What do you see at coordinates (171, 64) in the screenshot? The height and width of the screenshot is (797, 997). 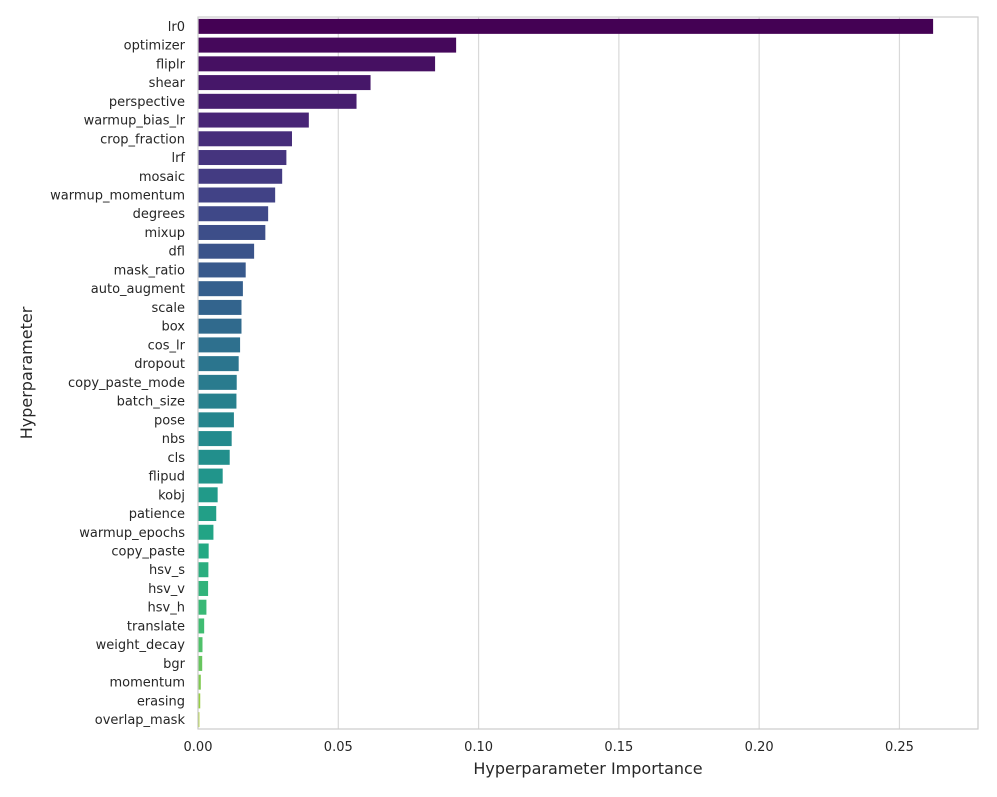 I see `y-tick-label: fliplr` at bounding box center [171, 64].